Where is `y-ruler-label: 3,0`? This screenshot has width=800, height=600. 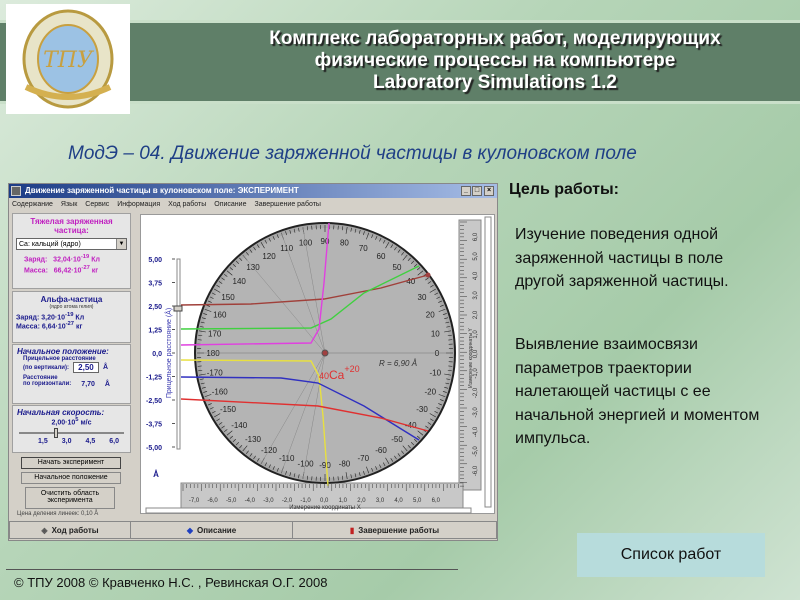 y-ruler-label: 3,0 is located at coordinates (476, 295).